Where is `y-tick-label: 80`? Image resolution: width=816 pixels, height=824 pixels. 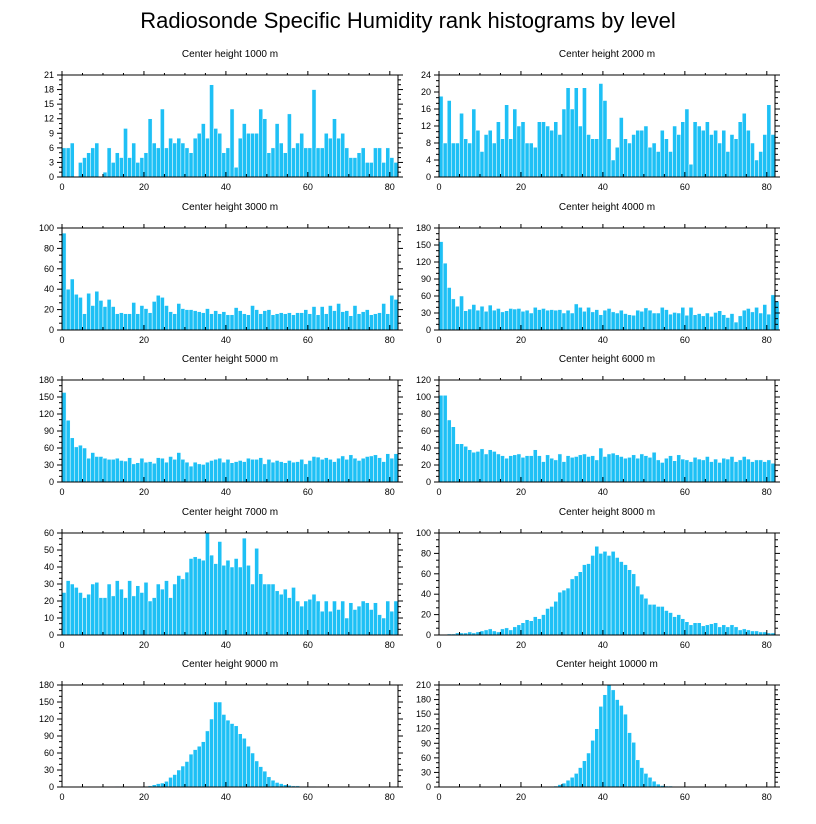
y-tick-label: 80 is located at coordinates (426, 553).